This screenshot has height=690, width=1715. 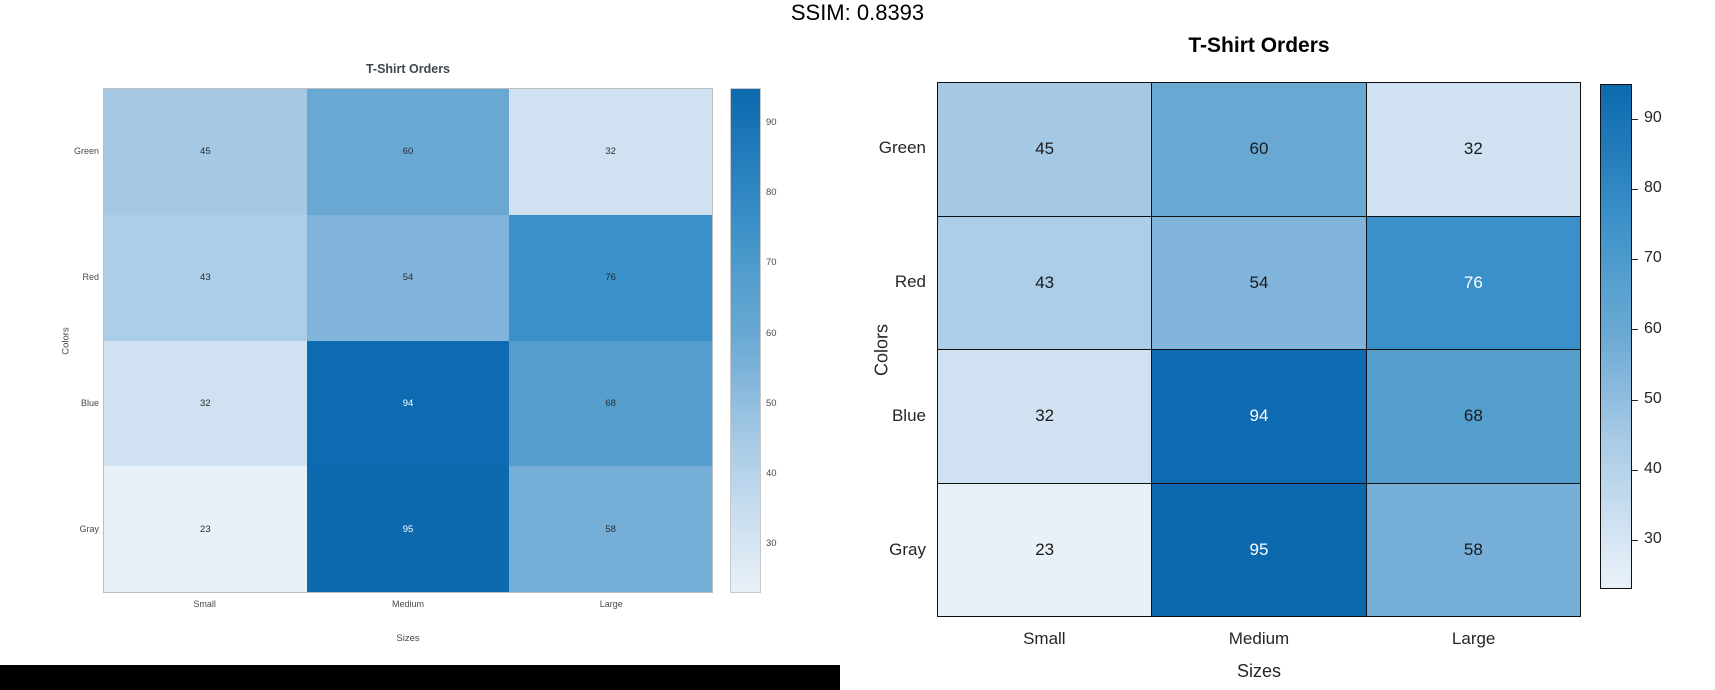 What do you see at coordinates (857, 12) in the screenshot?
I see `ssim-score-label: SSIM: 0.8393` at bounding box center [857, 12].